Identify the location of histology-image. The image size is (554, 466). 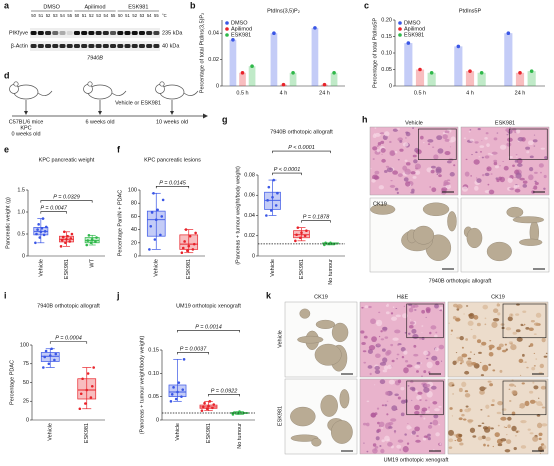
(402, 416).